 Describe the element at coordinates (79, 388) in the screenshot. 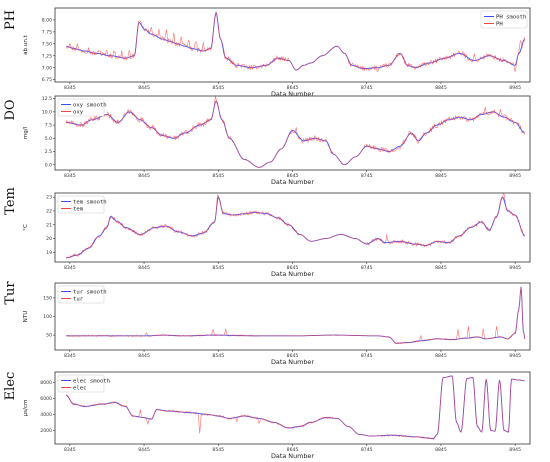

I see `legend-label: elec` at that location.